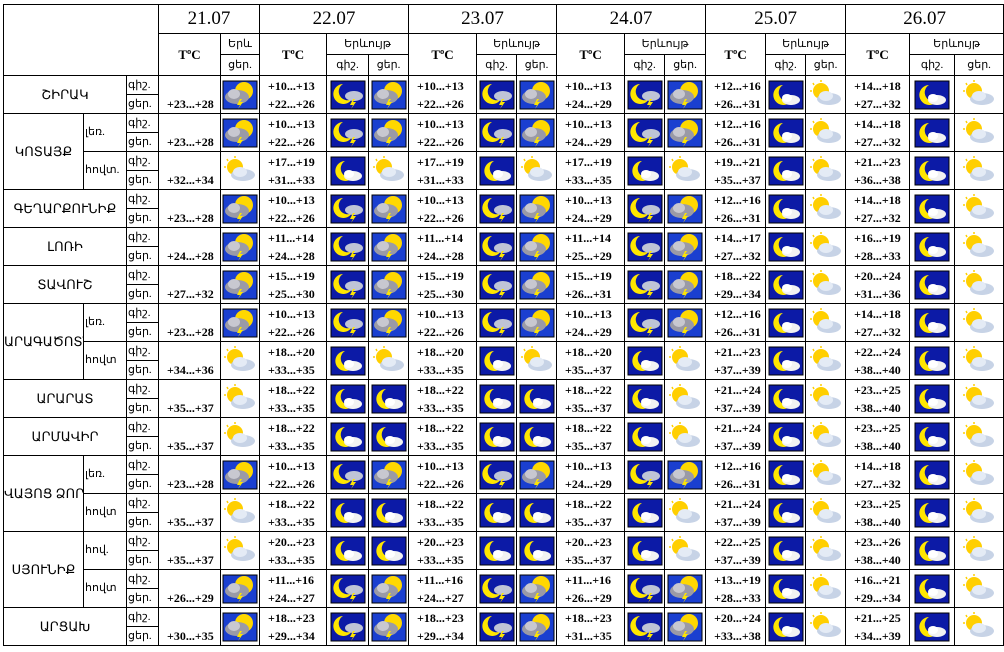 This screenshot has width=1004, height=652. Describe the element at coordinates (291, 579) in the screenshot. I see `night-temp: +11...+16` at that location.